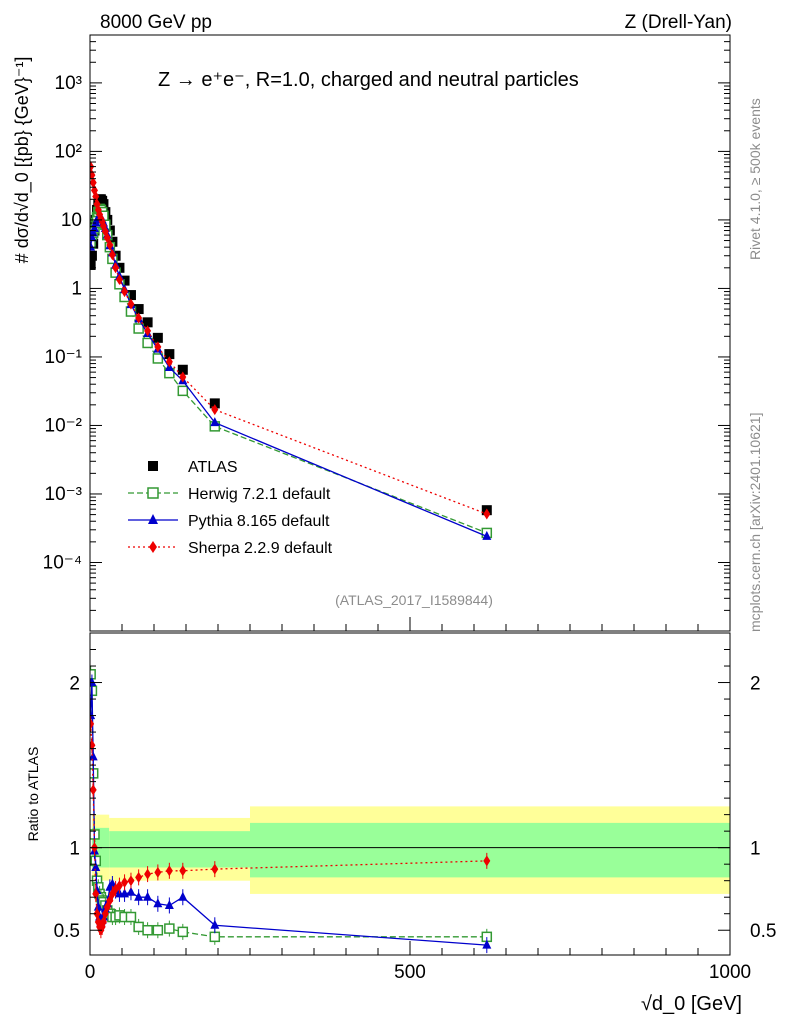  What do you see at coordinates (64, 357) in the screenshot?
I see `y-tick-label: 10⁻¹` at bounding box center [64, 357].